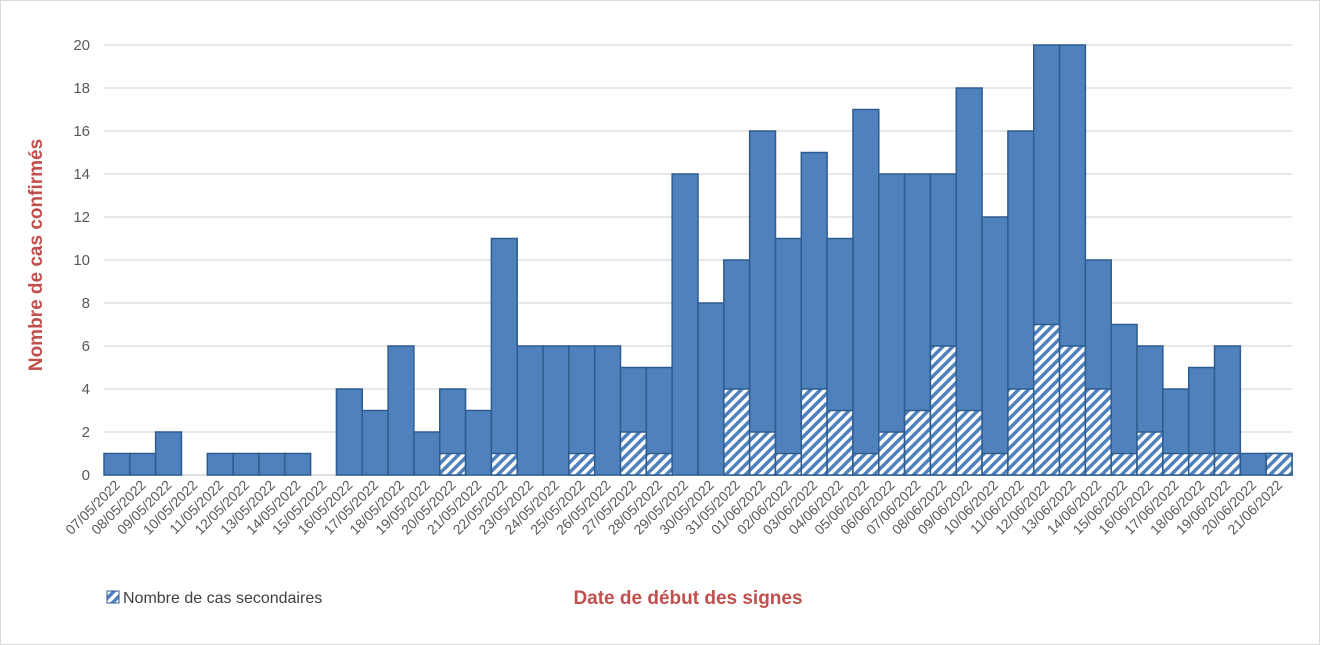 The width and height of the screenshot is (1320, 645). I want to click on y-tick-label: 16, so click(81, 131).